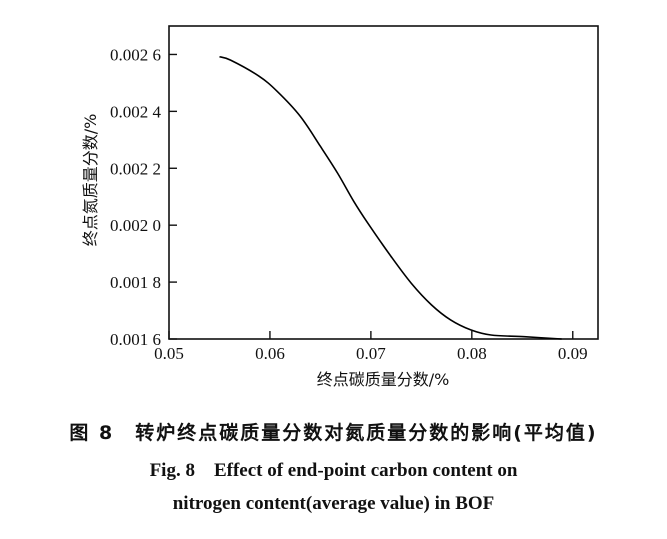  Describe the element at coordinates (135, 225) in the screenshot. I see `y-tick-label: 0.002 0` at that location.